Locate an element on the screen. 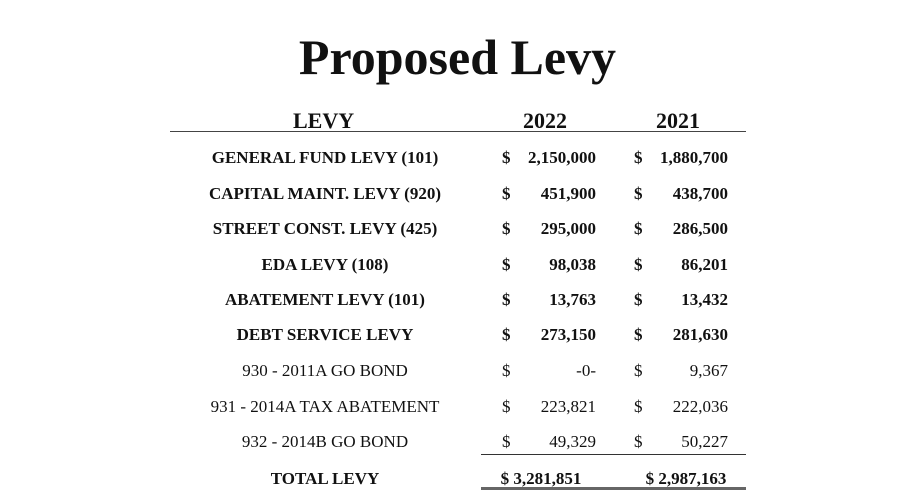  value-2021: 438,700 is located at coordinates (700, 193).